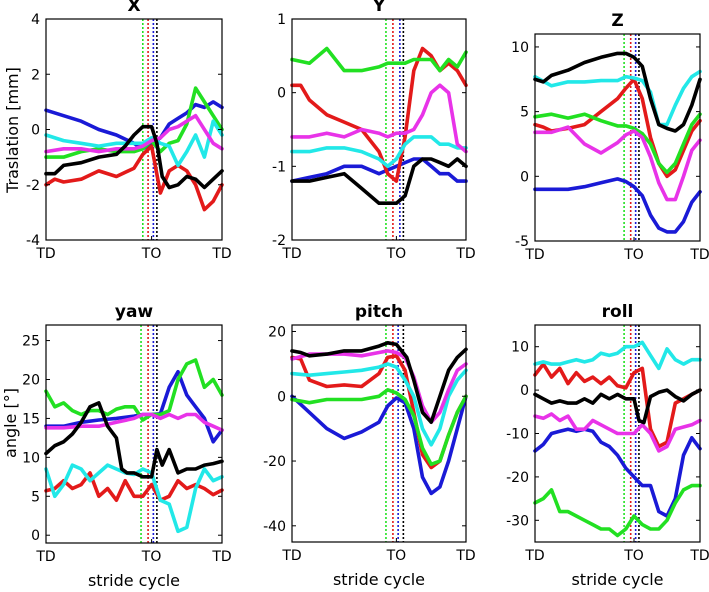  I want to click on y-tick-label: 1, so click(281, 20).